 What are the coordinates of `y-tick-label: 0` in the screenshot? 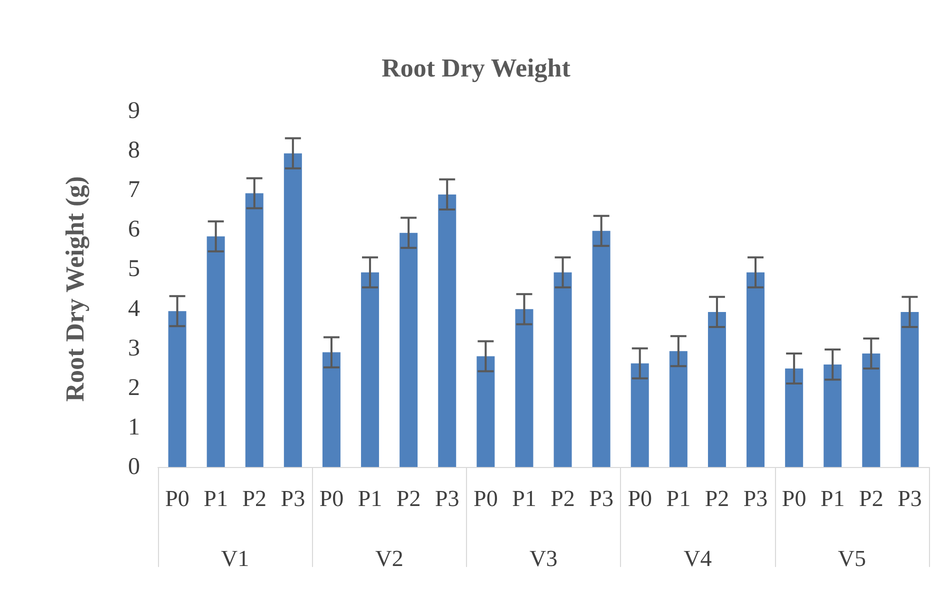 It's located at (134, 467).